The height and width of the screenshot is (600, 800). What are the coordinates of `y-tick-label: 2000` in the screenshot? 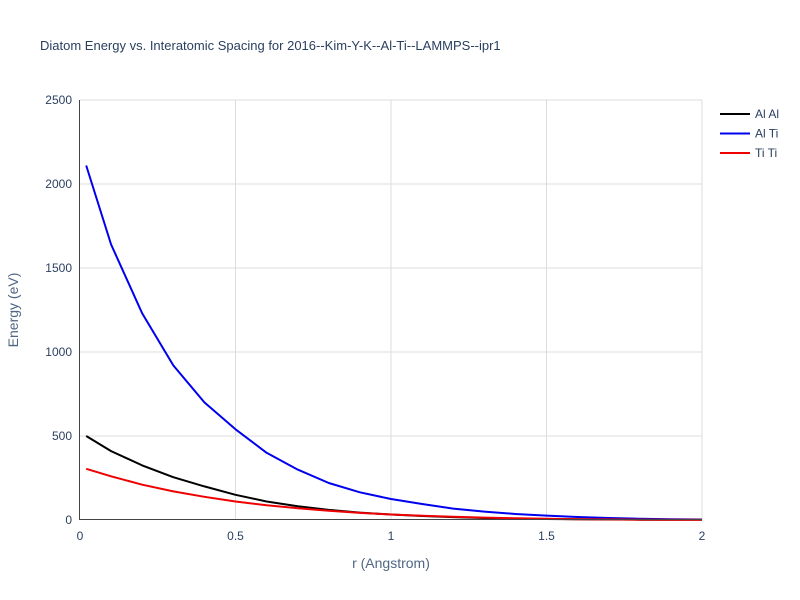 It's located at (58, 184).